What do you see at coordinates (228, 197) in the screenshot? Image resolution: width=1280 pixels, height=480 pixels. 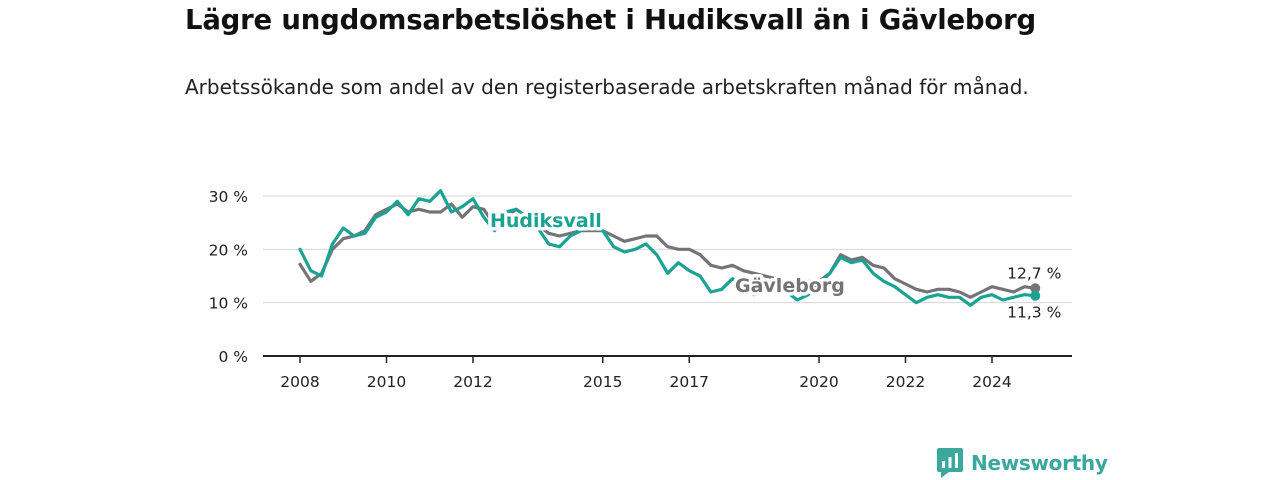 I see `y-tick-label: 30 %` at bounding box center [228, 197].